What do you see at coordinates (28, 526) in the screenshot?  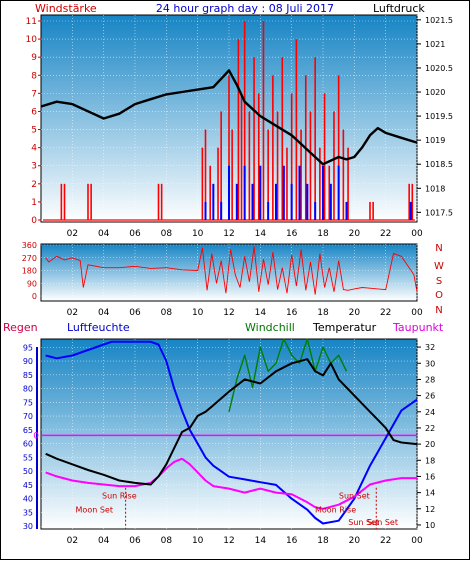 I see `humidity-tick-label: 30` at bounding box center [28, 526].